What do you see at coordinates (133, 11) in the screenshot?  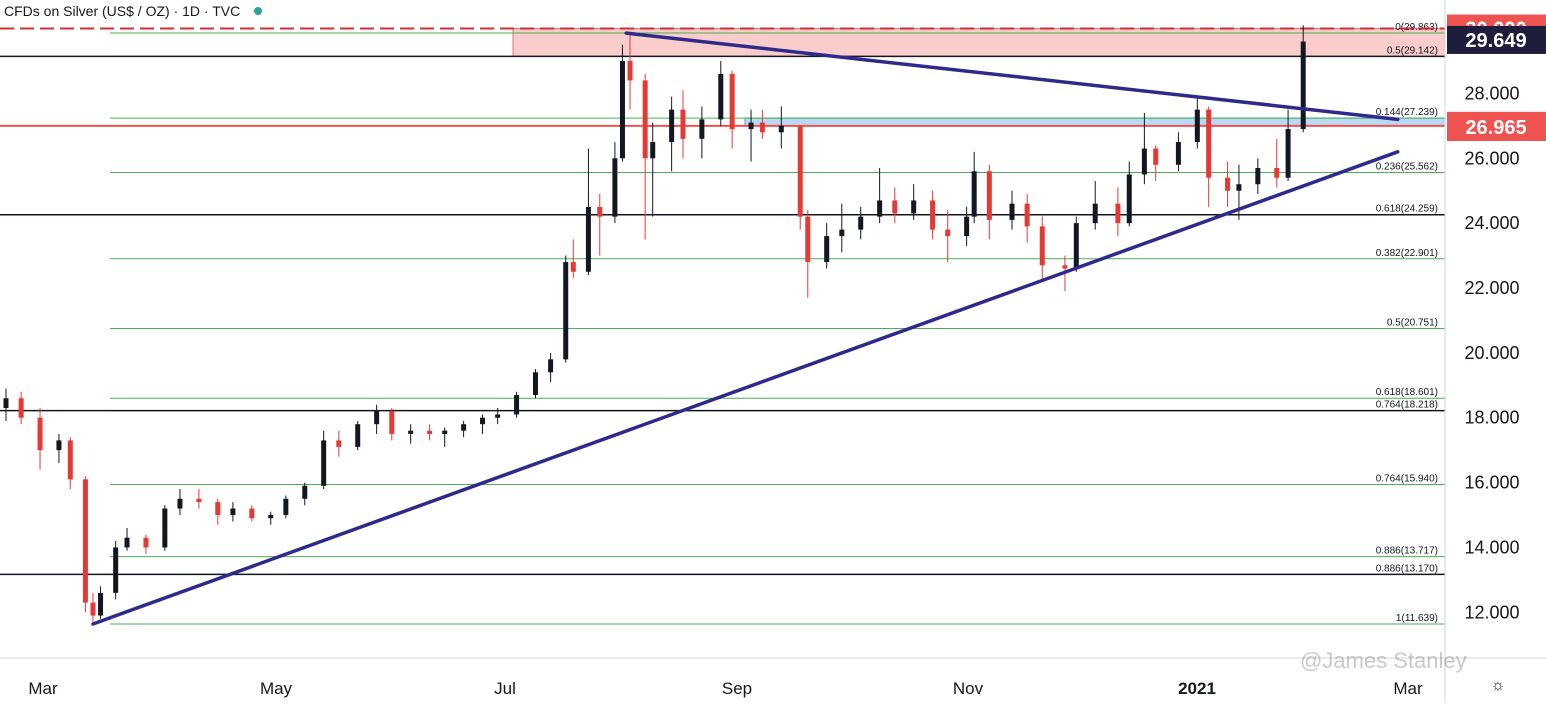 I see `chart-header: CFDs on Silver (US$ / OZ) · 1D · TVC` at bounding box center [133, 11].